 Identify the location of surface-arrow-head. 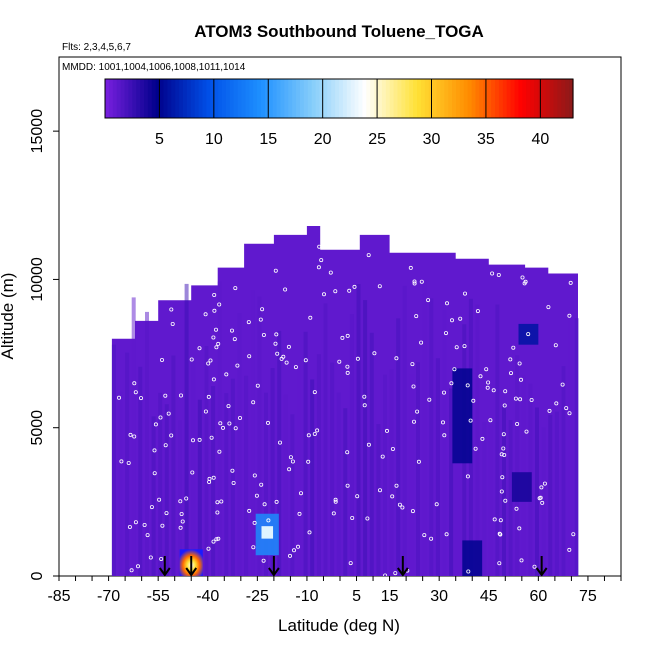
(191, 572).